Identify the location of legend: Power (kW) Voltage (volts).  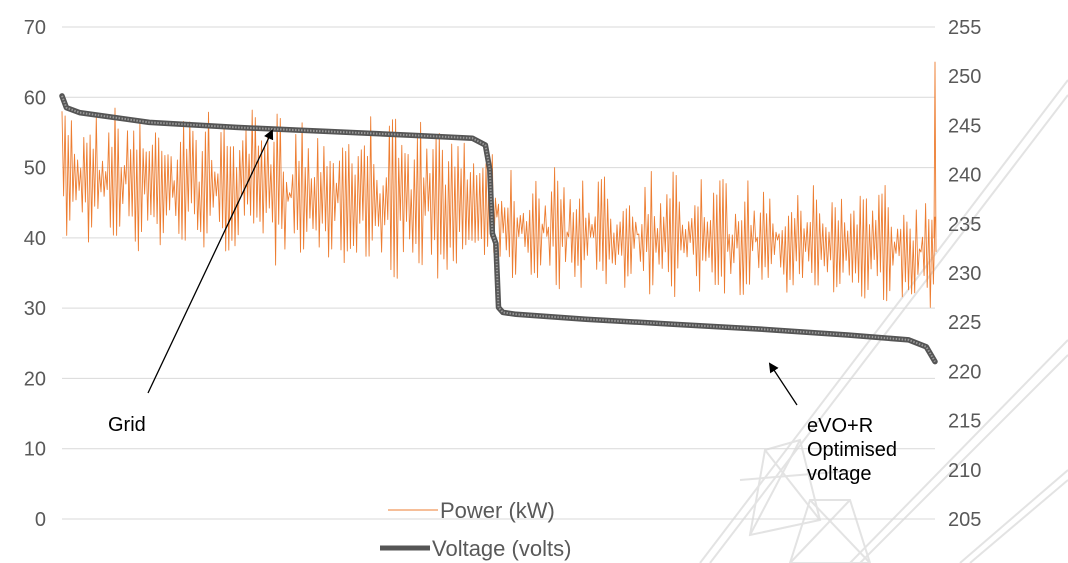
(475, 529).